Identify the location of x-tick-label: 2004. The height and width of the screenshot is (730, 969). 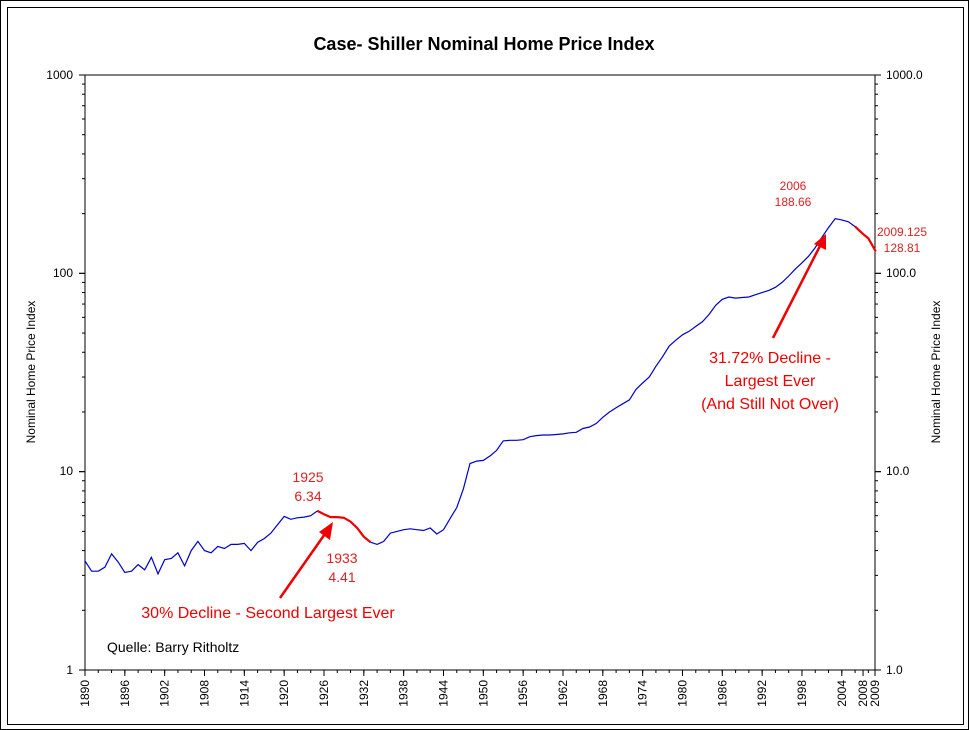
(842, 693).